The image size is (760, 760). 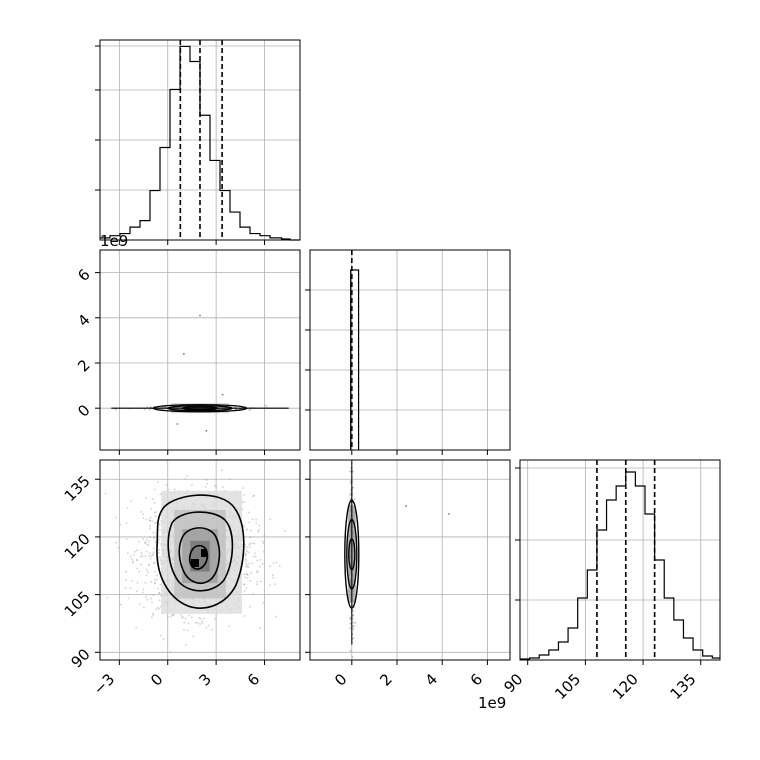 I want to click on y-tick-label: 120, so click(x=77, y=546).